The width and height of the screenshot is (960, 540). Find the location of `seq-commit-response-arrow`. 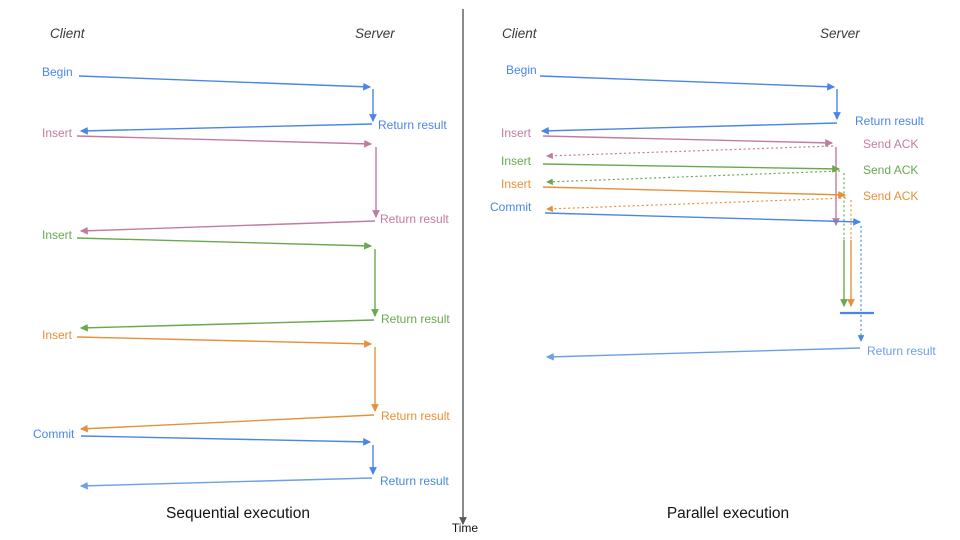

seq-commit-response-arrow is located at coordinates (226, 483).